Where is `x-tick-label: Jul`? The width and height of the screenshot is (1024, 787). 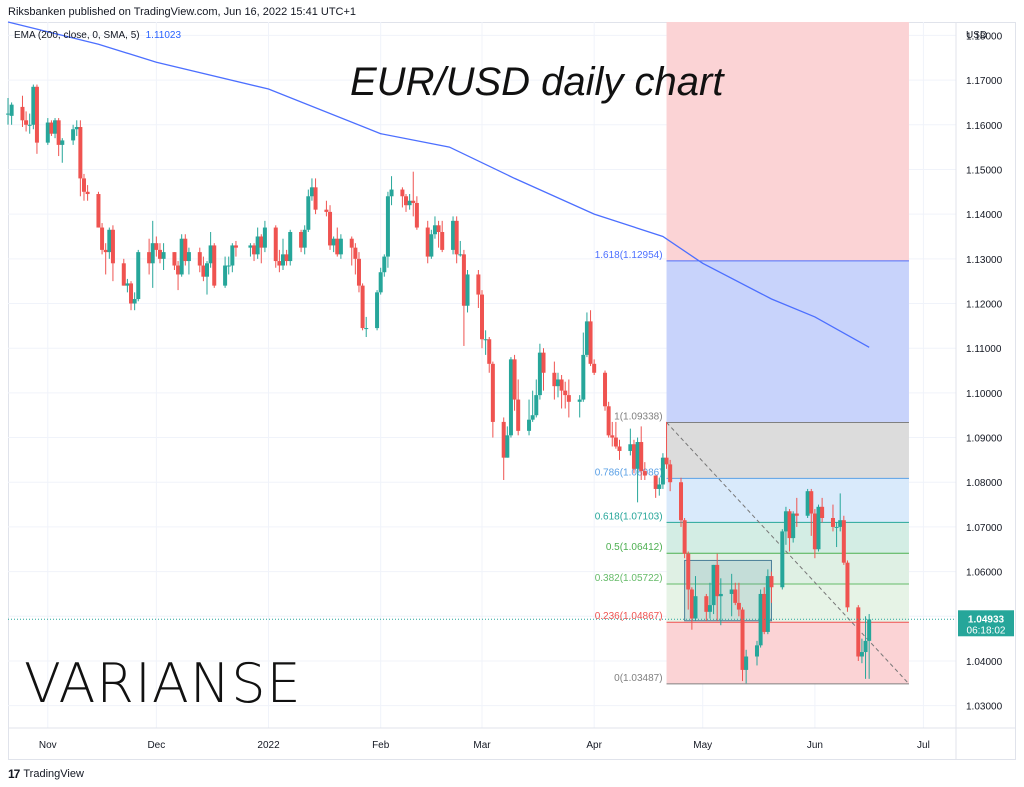 x-tick-label: Jul is located at coordinates (923, 745).